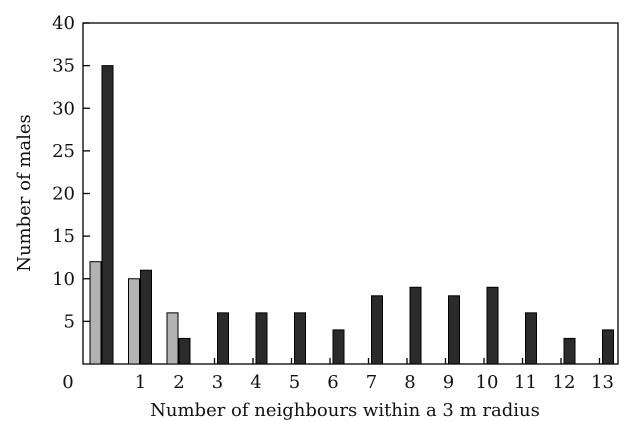  Describe the element at coordinates (63, 236) in the screenshot. I see `y-tick-label: 15` at that location.